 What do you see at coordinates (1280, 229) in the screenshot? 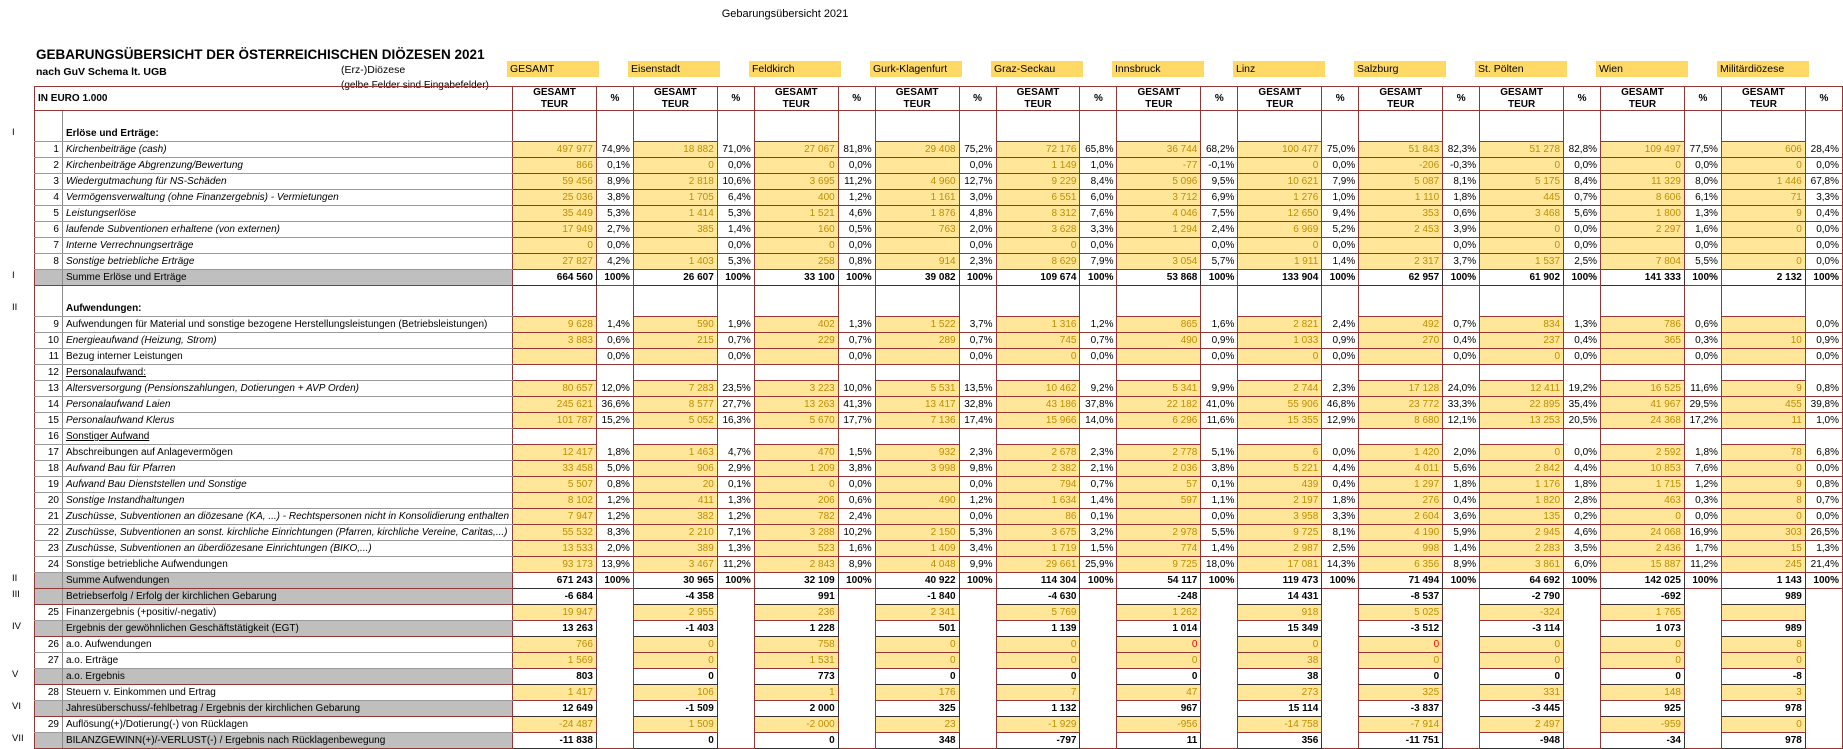
I see `value-cell: 6 969` at bounding box center [1280, 229].